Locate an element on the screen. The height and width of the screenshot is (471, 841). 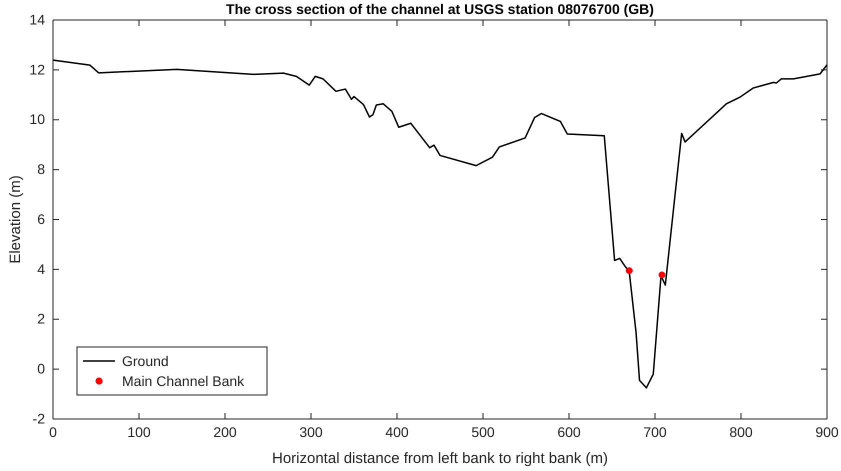
legend-label: Ground is located at coordinates (145, 361).